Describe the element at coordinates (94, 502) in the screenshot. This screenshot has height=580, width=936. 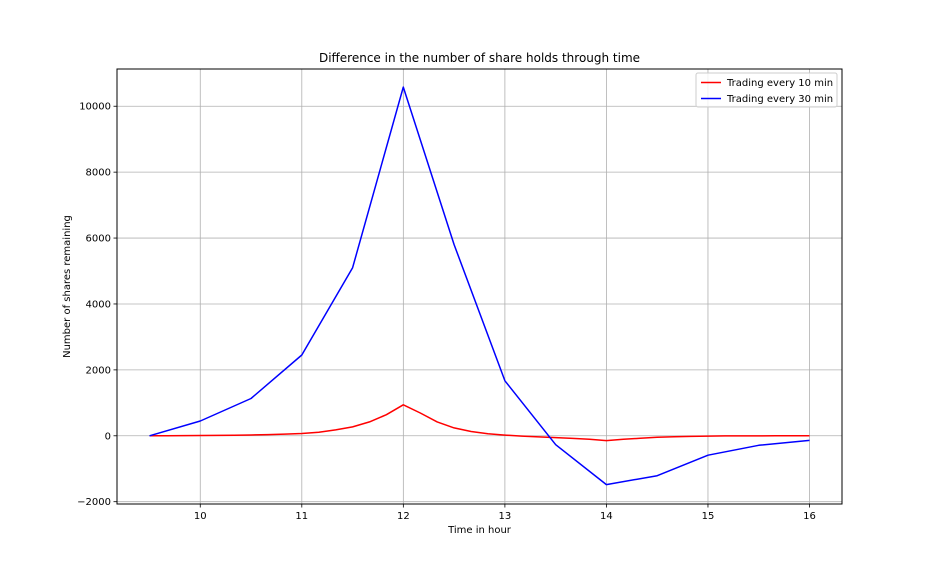
I see `y-tick-label: −2000` at that location.